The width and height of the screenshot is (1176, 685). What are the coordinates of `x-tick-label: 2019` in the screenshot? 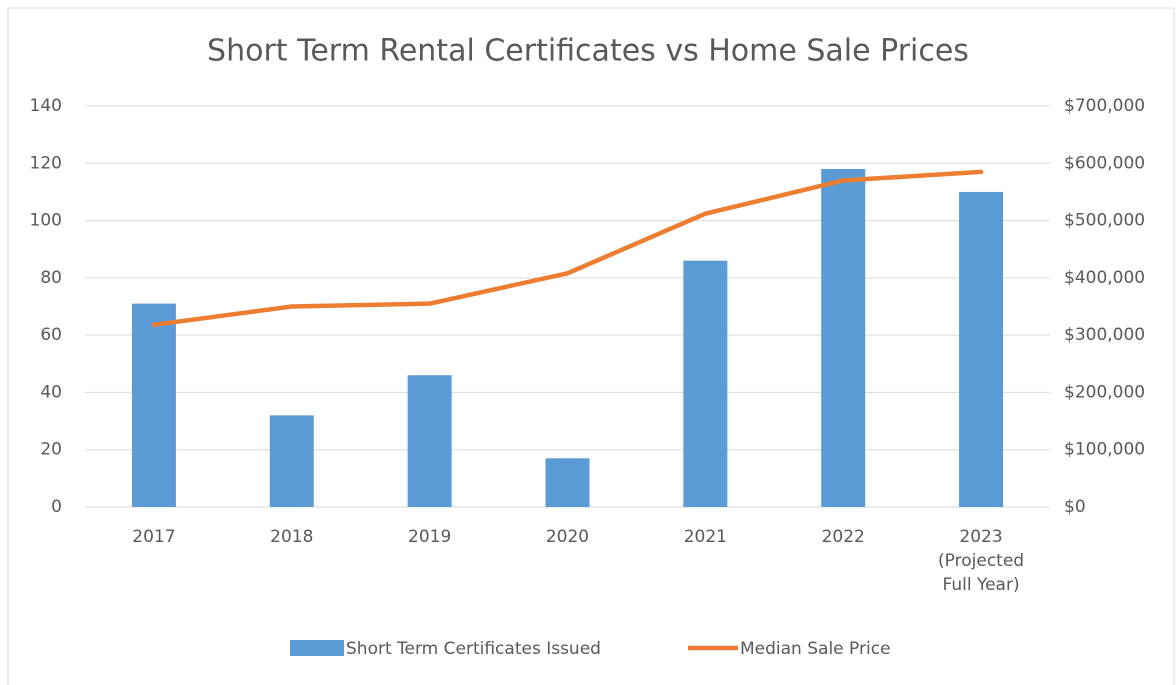 It's located at (430, 537).